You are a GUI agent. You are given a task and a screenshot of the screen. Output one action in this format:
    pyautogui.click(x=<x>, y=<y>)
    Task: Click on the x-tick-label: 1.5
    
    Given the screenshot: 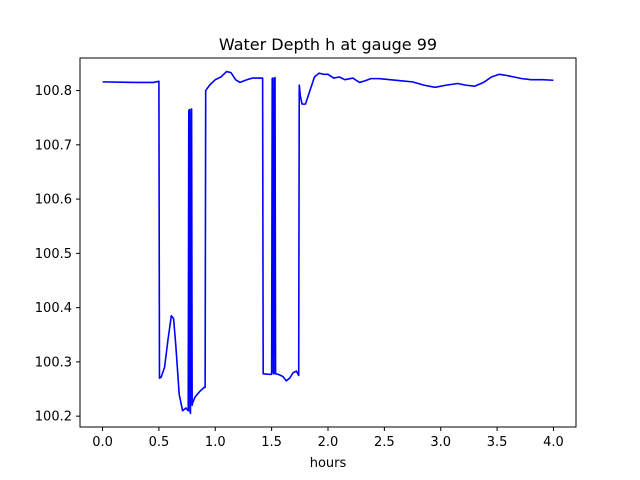 What is the action you would take?
    pyautogui.click(x=271, y=442)
    